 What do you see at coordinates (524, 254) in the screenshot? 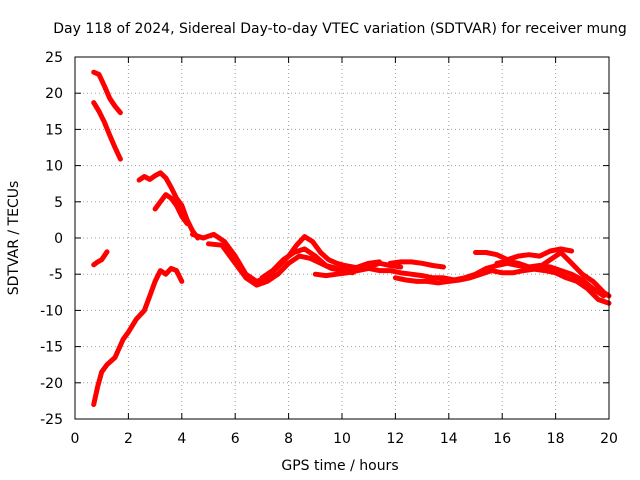
I see `series-line-arc13` at bounding box center [524, 254].